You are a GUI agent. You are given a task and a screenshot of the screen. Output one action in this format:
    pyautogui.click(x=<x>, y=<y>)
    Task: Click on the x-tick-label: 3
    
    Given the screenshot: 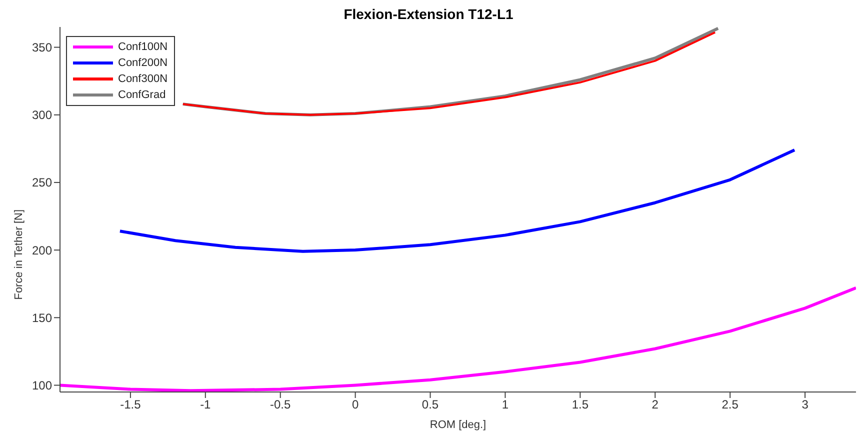 What is the action you would take?
    pyautogui.click(x=805, y=405)
    